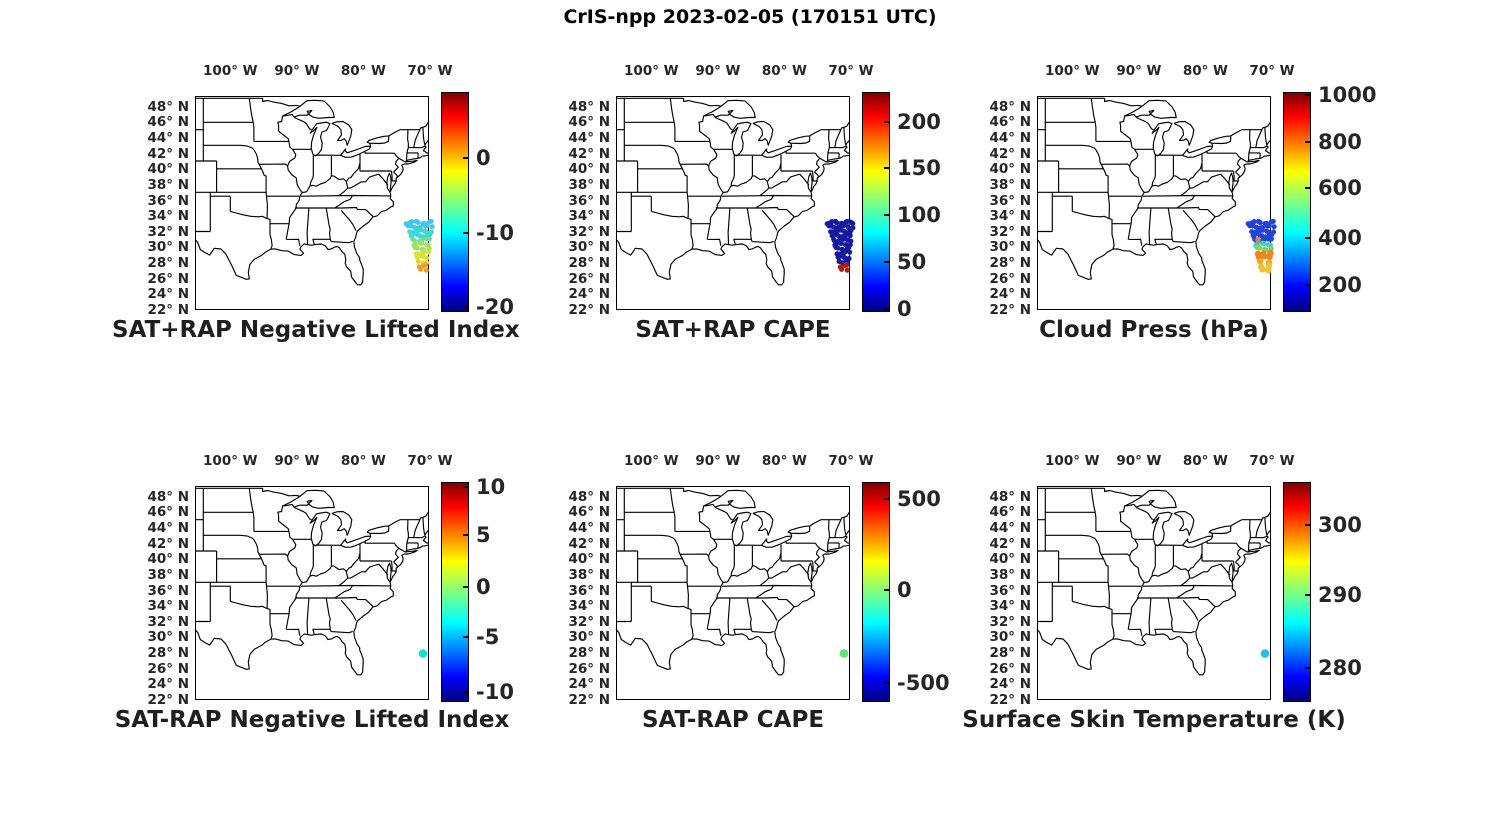 The image size is (1500, 825). I want to click on colorbar-tick-label: 200, so click(919, 121).